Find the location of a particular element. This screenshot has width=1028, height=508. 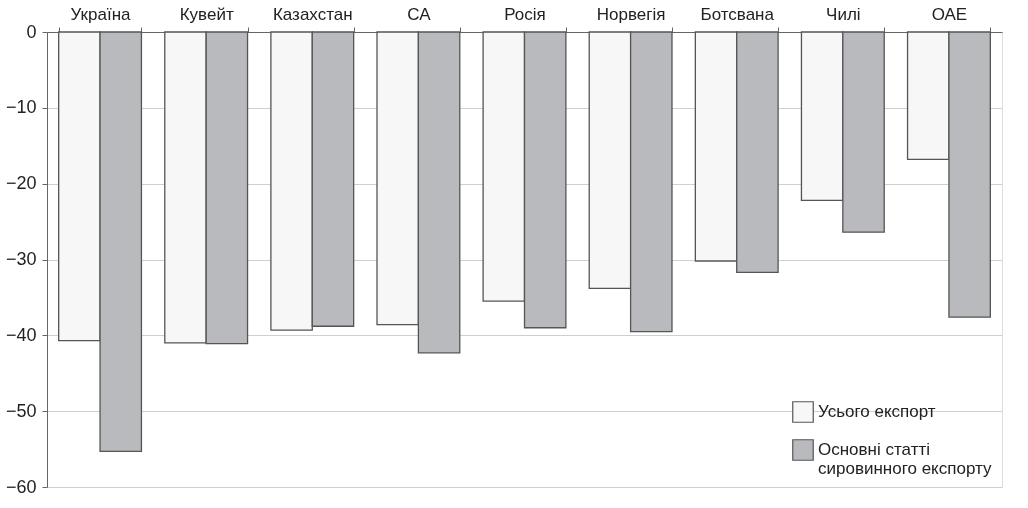

x-tick-label: Росія is located at coordinates (525, 14).